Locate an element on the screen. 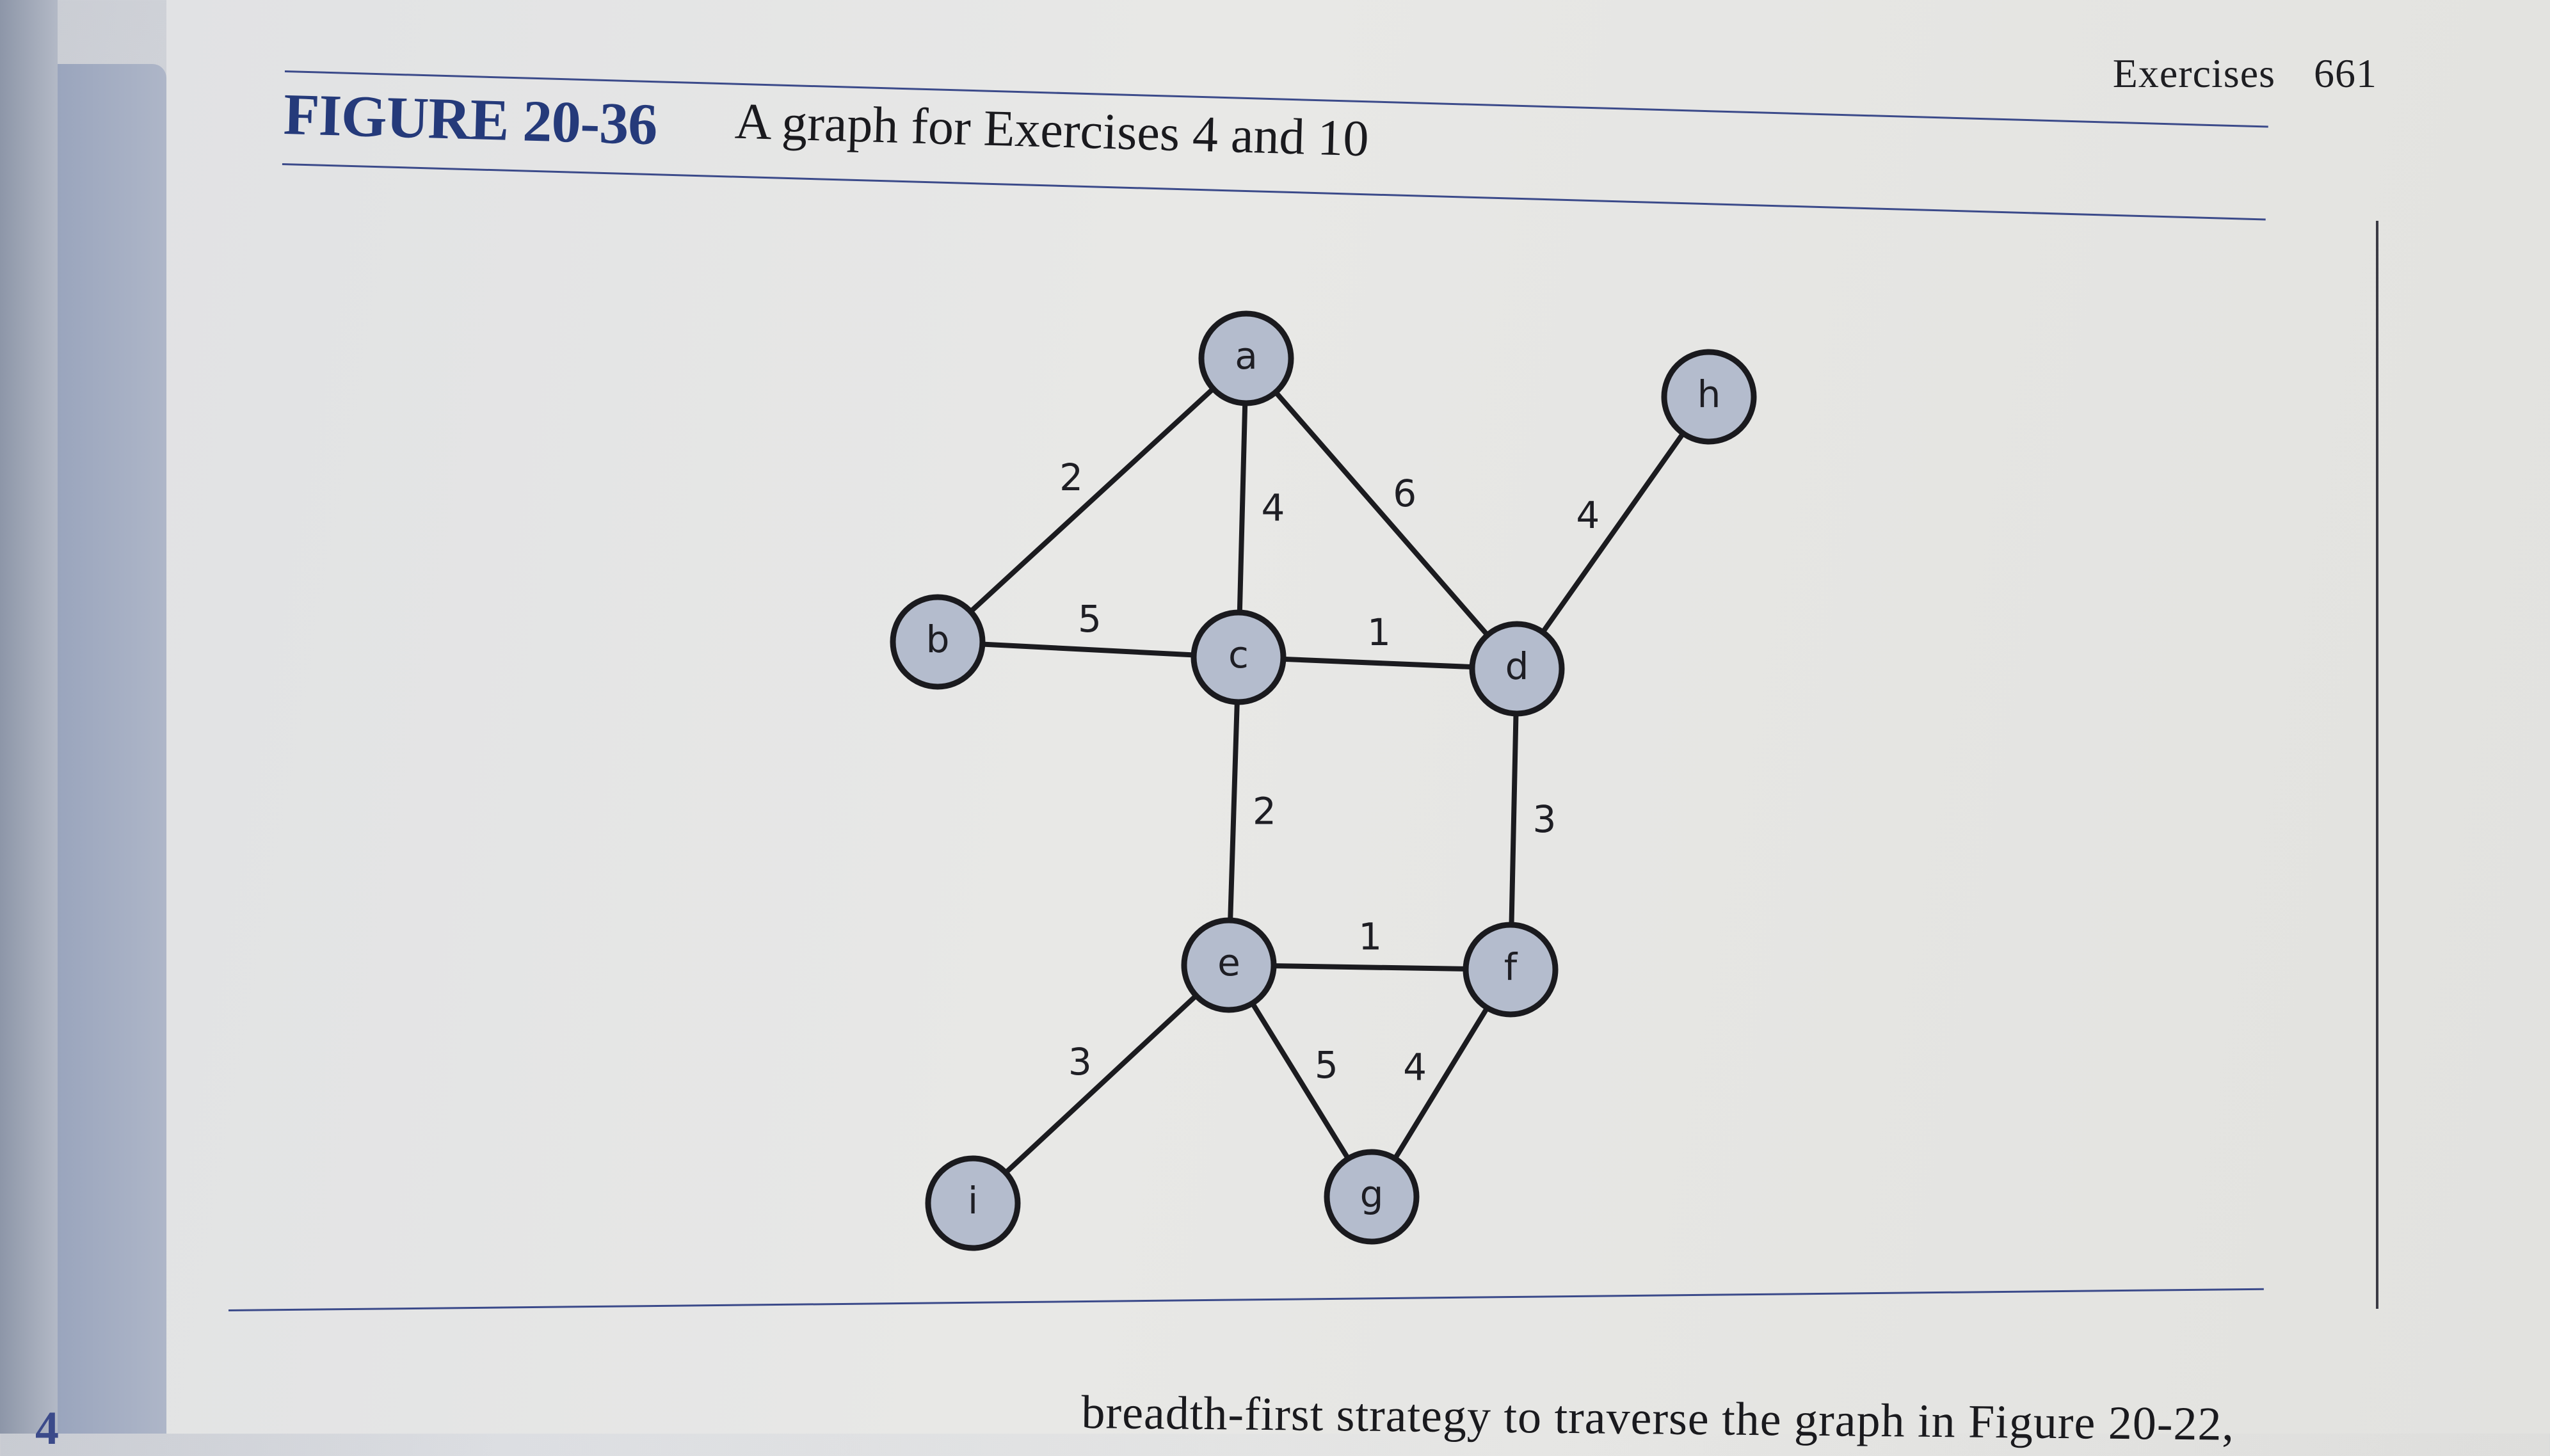 This screenshot has width=2550, height=1456. node-a: a is located at coordinates (1246, 358).